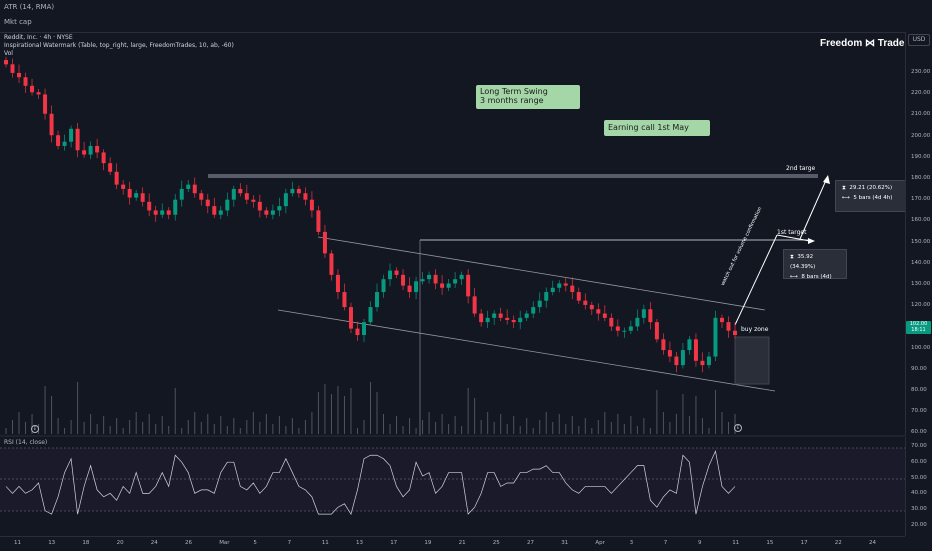 Image resolution: width=932 pixels, height=551 pixels. What do you see at coordinates (18, 22) in the screenshot?
I see `mktcap-label: Mkt cap` at bounding box center [18, 22].